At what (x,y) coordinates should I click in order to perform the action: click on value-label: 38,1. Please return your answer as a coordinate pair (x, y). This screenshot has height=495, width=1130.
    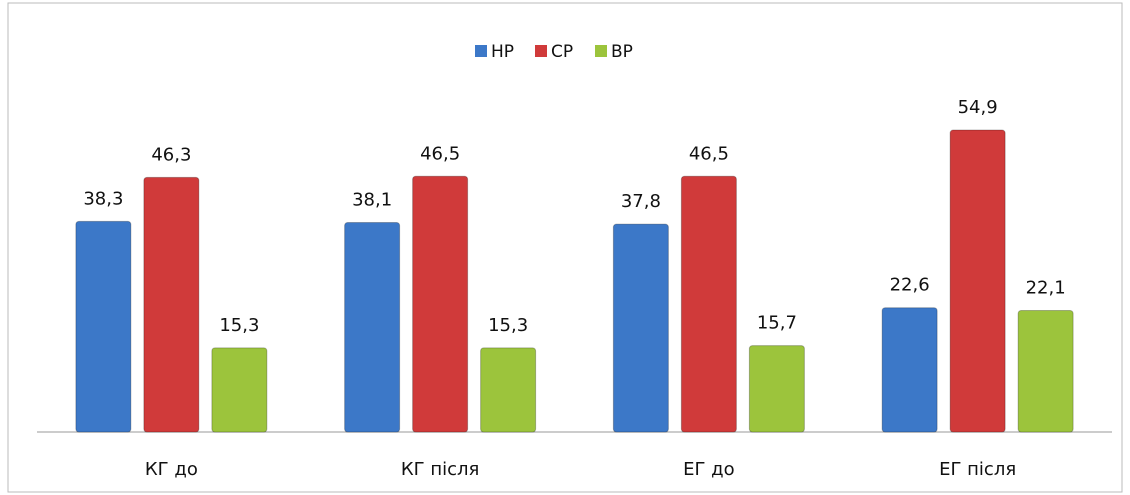
    Looking at the image, I should click on (372, 199).